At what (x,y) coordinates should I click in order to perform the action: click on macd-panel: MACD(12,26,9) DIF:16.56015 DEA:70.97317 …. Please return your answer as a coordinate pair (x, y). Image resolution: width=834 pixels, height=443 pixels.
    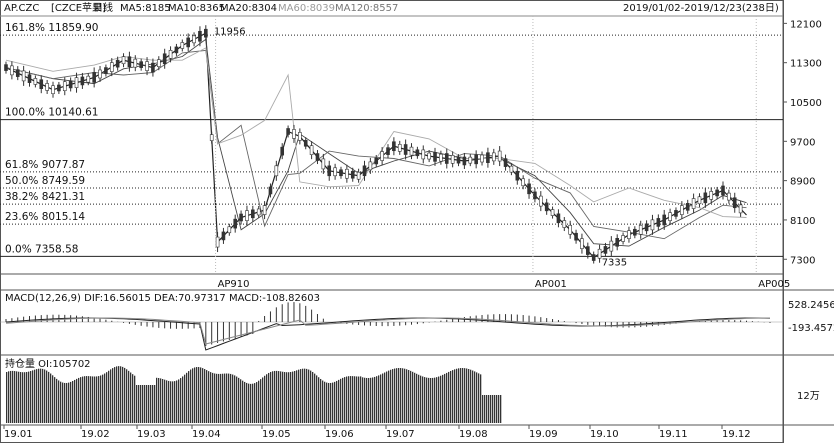
    Looking at the image, I should click on (417, 322).